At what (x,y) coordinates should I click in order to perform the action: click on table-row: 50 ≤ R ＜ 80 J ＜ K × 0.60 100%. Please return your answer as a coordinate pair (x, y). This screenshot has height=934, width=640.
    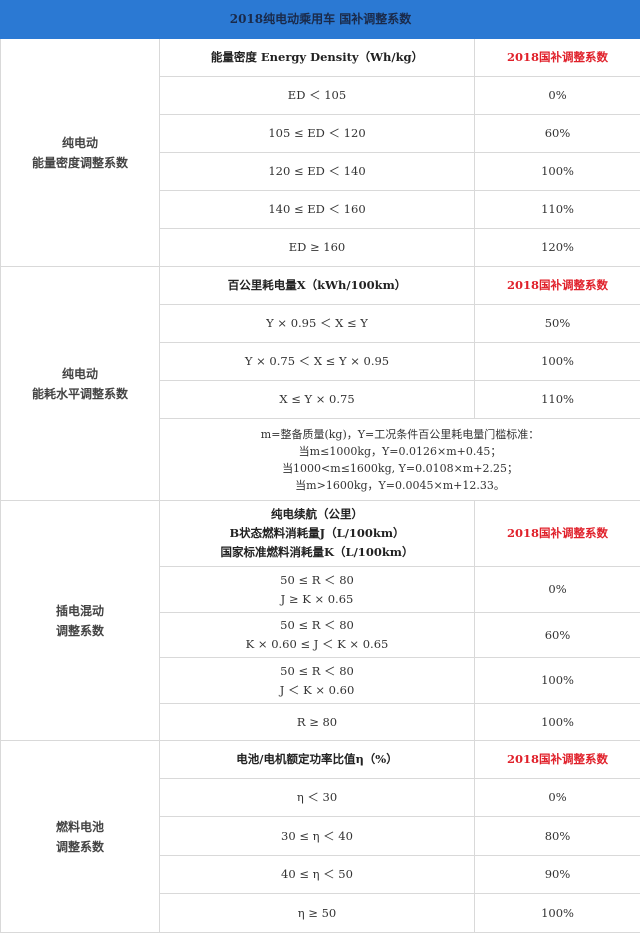
    Looking at the image, I should click on (320, 680).